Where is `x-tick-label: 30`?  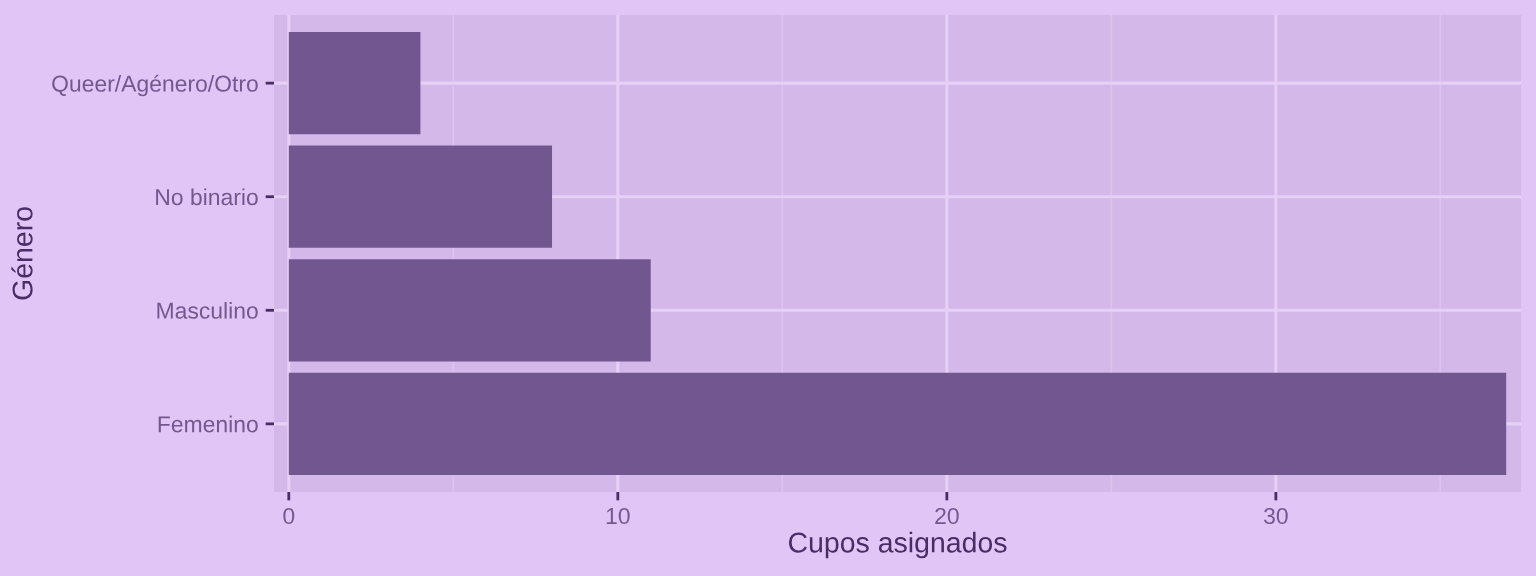 x-tick-label: 30 is located at coordinates (1276, 516).